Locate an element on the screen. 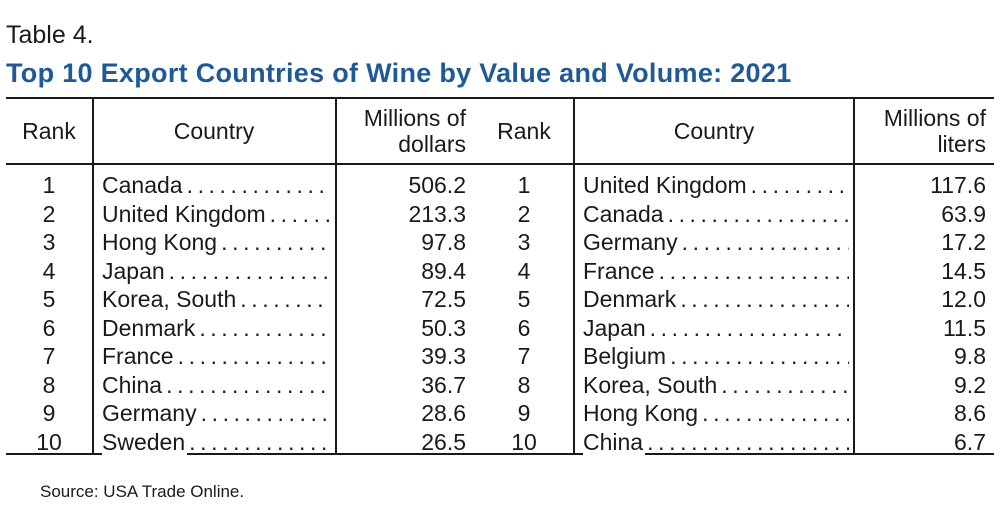  rank-volume-cell: 4 is located at coordinates (524, 270).